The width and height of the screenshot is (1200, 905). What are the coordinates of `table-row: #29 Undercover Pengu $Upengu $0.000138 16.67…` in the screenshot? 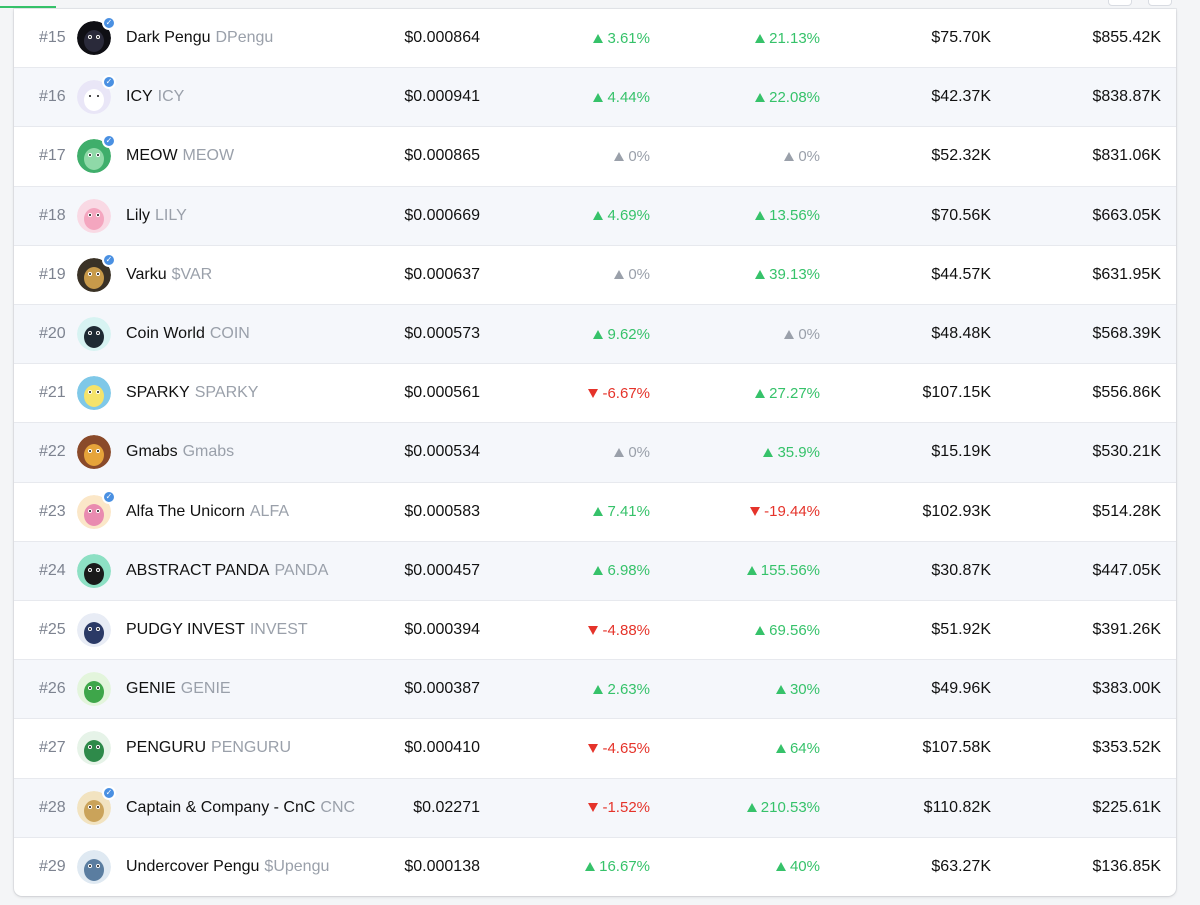 It's located at (595, 867).